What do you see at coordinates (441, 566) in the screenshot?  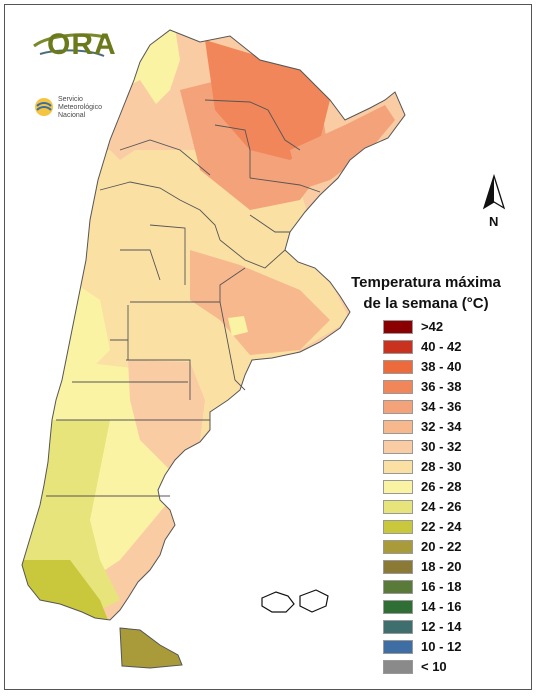 I see `legend-label: 18 - 20` at bounding box center [441, 566].